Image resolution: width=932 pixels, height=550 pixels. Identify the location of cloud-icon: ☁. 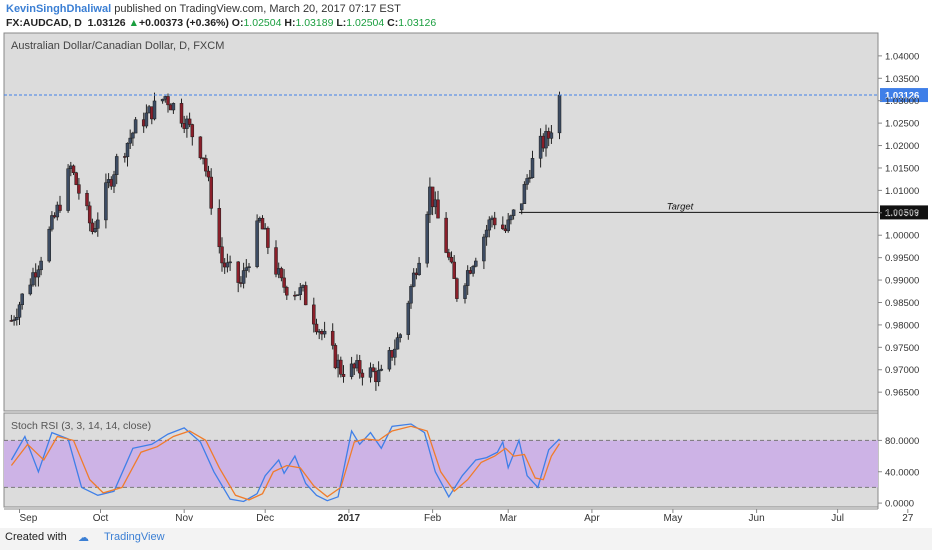
(83, 538).